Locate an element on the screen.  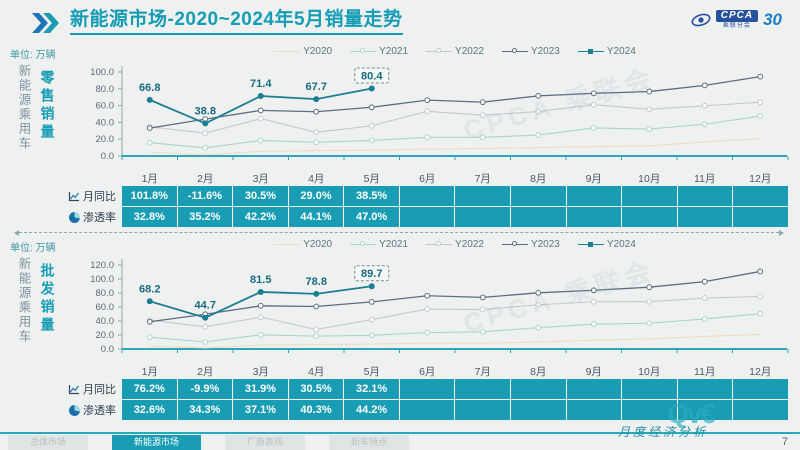
month-label: 5月 is located at coordinates (371, 371).